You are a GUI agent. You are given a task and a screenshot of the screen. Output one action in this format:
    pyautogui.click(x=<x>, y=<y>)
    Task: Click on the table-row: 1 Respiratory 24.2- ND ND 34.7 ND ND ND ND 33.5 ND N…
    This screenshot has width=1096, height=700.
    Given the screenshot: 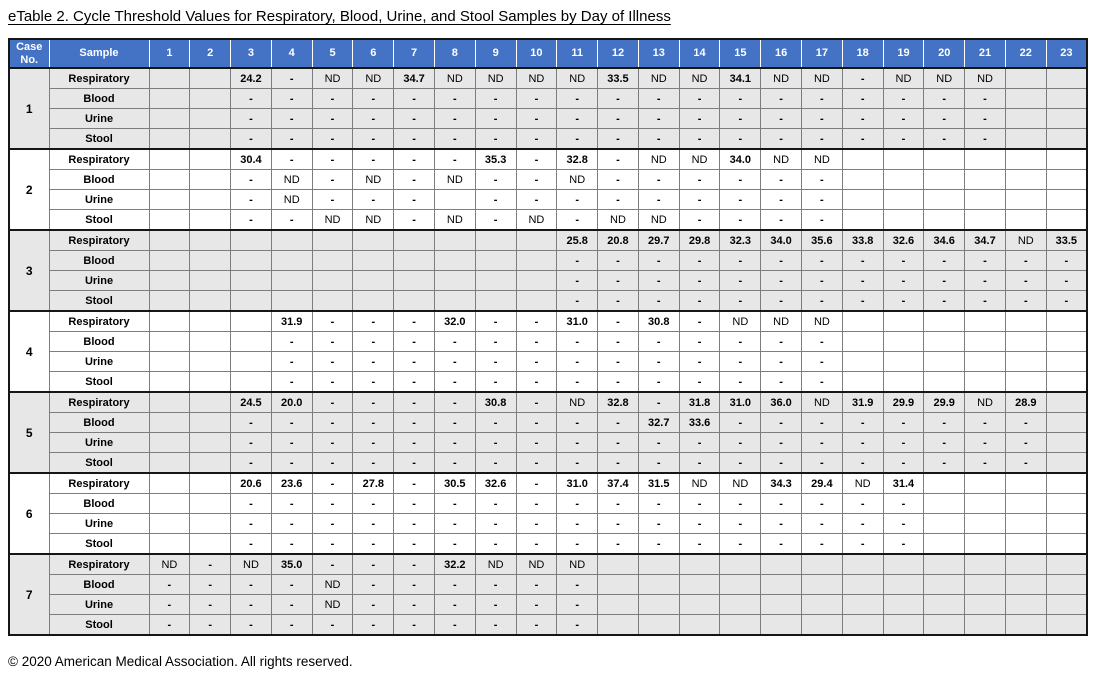 What is the action you would take?
    pyautogui.click(x=548, y=108)
    